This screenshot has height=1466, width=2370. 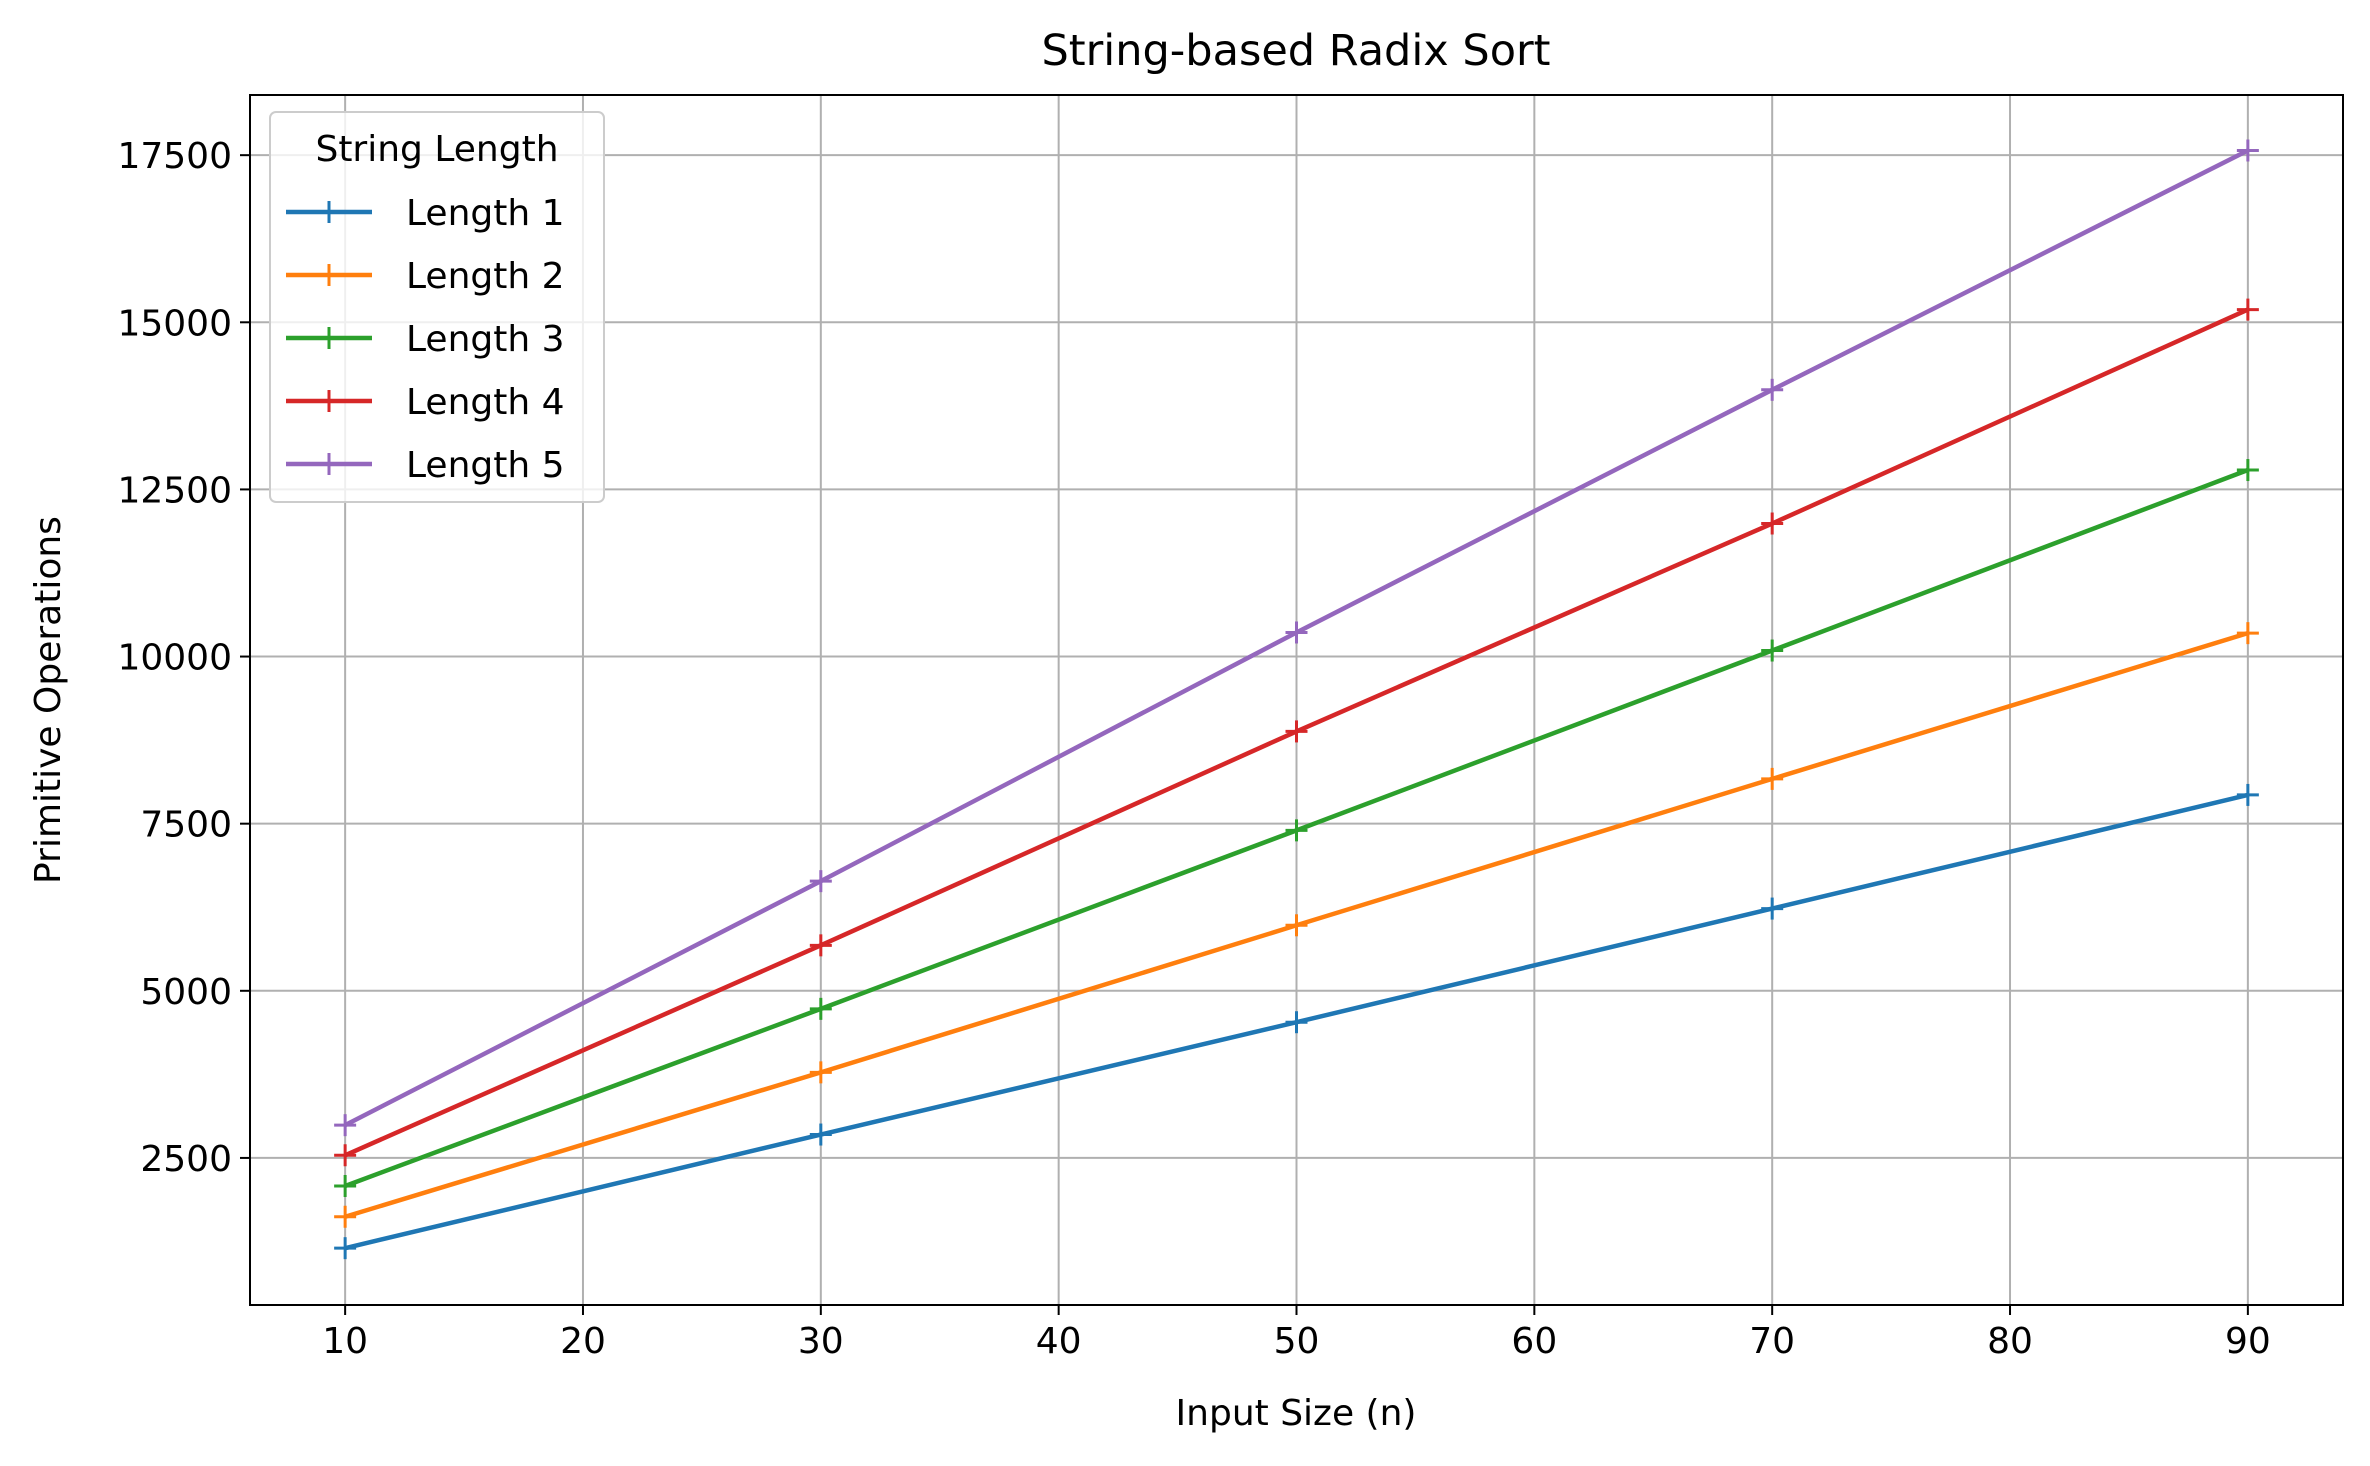 I want to click on legend-item: Length 1, so click(x=425, y=213).